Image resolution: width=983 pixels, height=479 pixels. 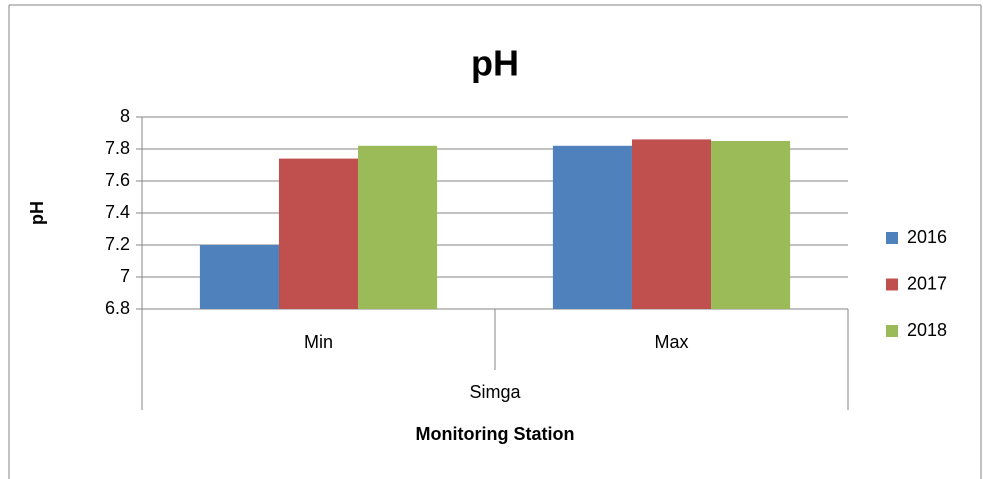 What do you see at coordinates (495, 434) in the screenshot?
I see `x-axis-title: Monitoring Station` at bounding box center [495, 434].